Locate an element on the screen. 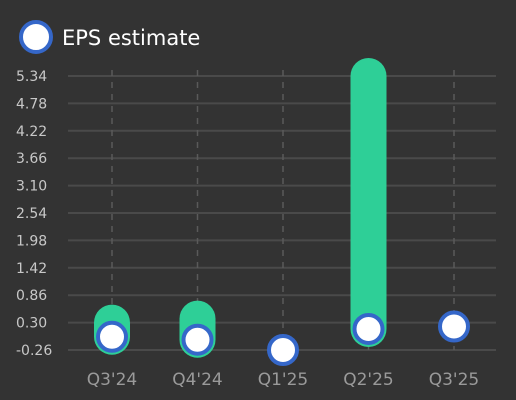 The height and width of the screenshot is (400, 516). y-tick-label: 5.34 is located at coordinates (31, 77).